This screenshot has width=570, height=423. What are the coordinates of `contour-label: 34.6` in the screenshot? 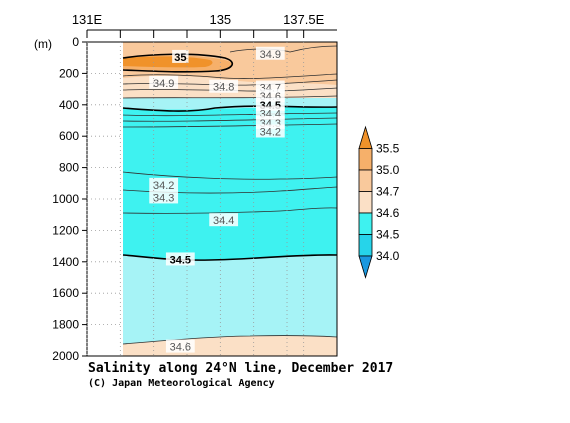 It's located at (180, 348).